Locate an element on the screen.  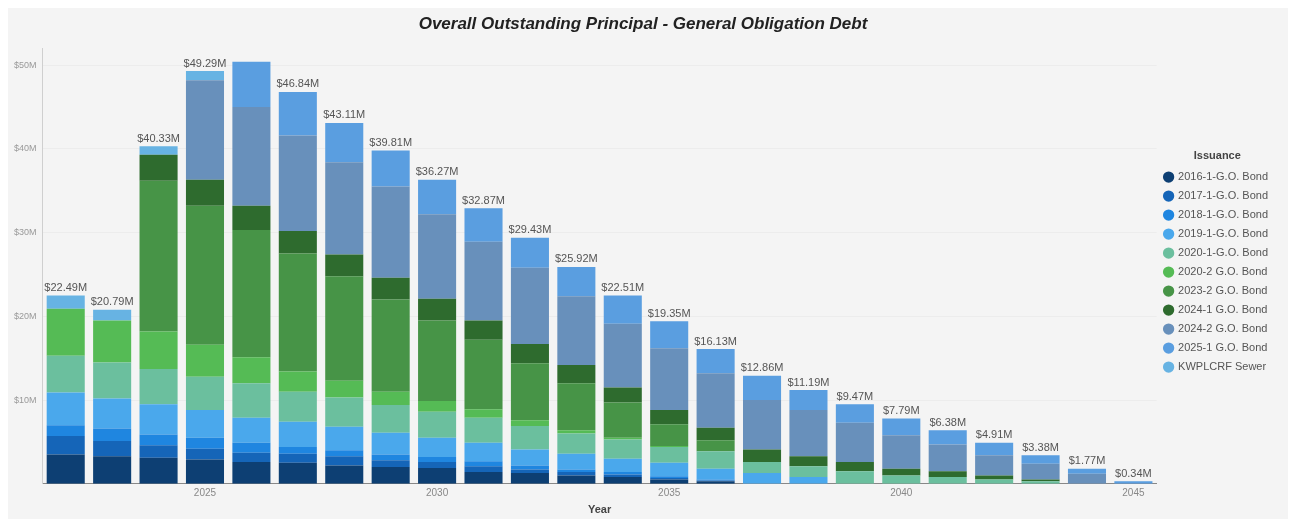
total-label: $12.86M is located at coordinates (762, 367).